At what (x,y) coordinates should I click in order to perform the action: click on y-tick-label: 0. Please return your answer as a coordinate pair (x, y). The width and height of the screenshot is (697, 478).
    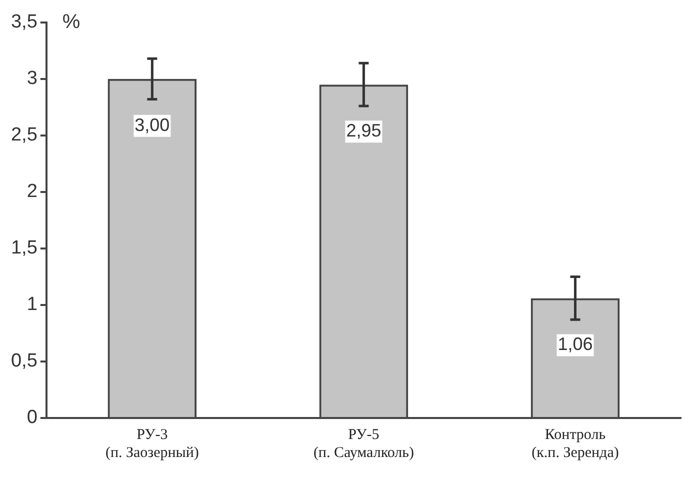
    Looking at the image, I should click on (32, 417).